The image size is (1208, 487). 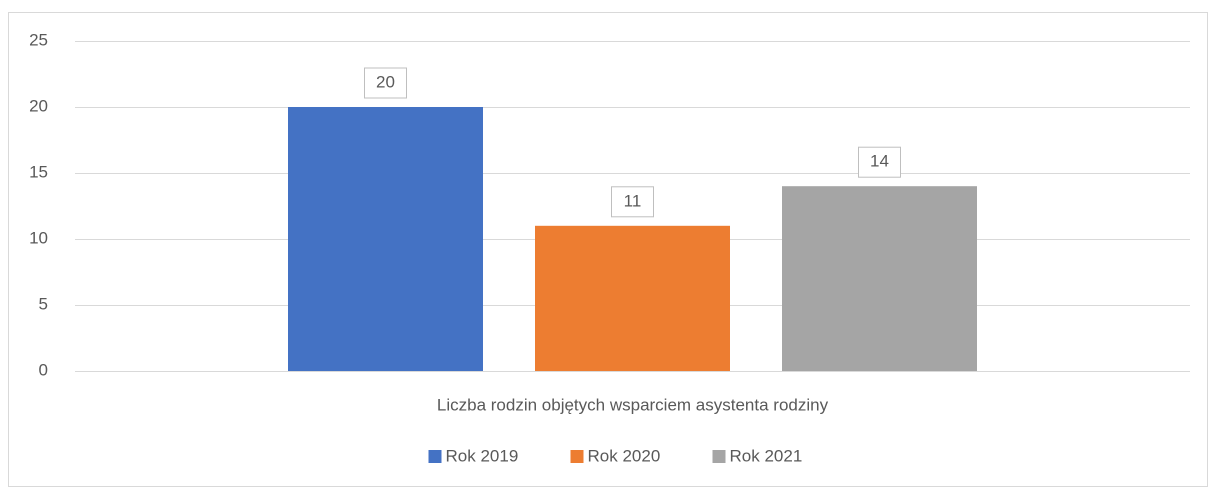 I want to click on data-label: 14, so click(x=879, y=161).